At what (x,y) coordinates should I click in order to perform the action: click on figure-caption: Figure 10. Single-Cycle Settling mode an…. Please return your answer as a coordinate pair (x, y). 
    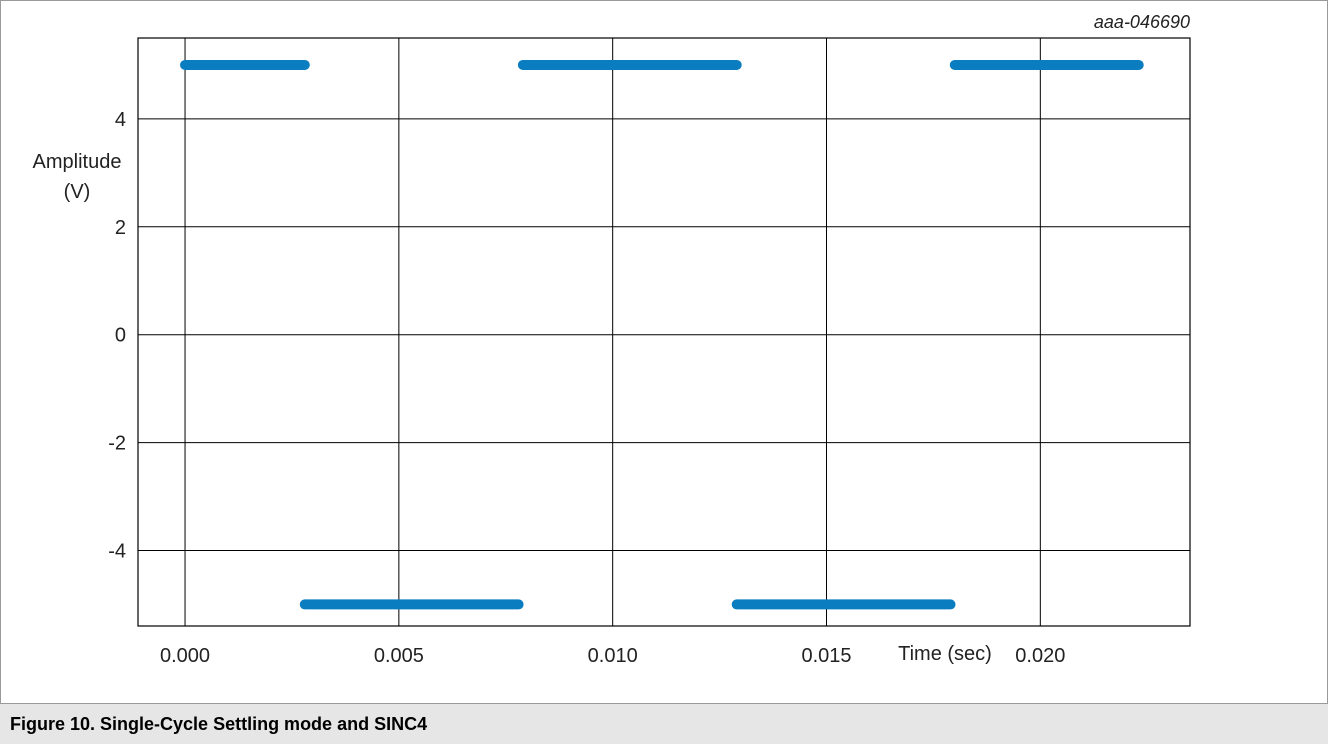
    Looking at the image, I should click on (219, 724).